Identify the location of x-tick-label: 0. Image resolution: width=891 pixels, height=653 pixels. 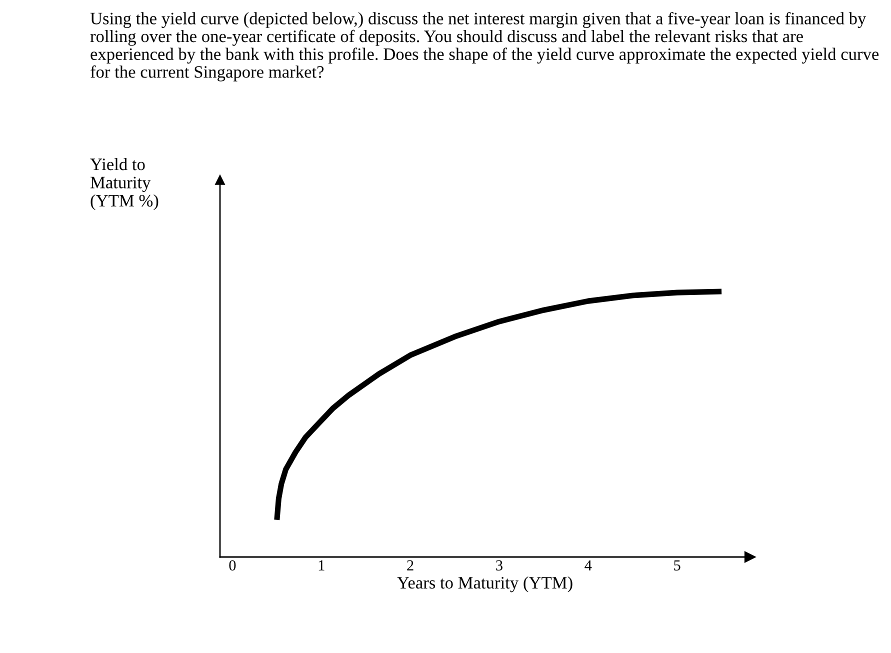
(232, 565).